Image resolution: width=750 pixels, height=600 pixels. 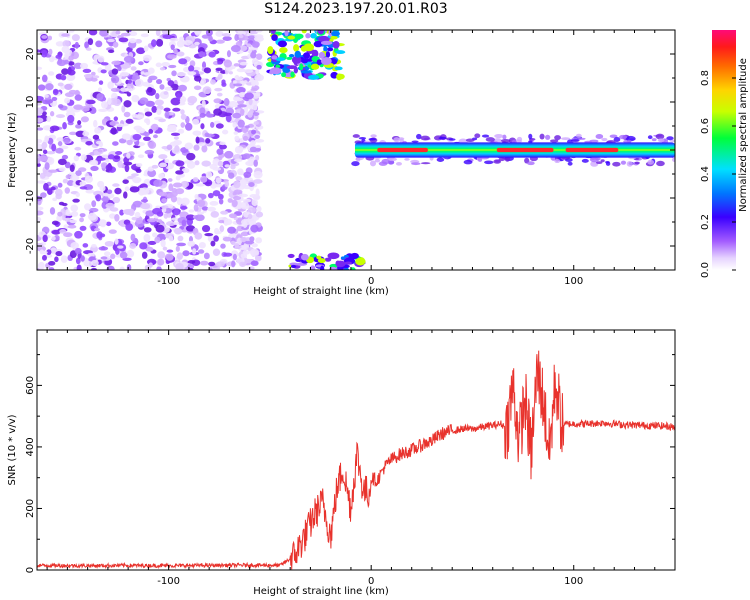 What do you see at coordinates (30, 385) in the screenshot?
I see `y-tick-label: 600` at bounding box center [30, 385].